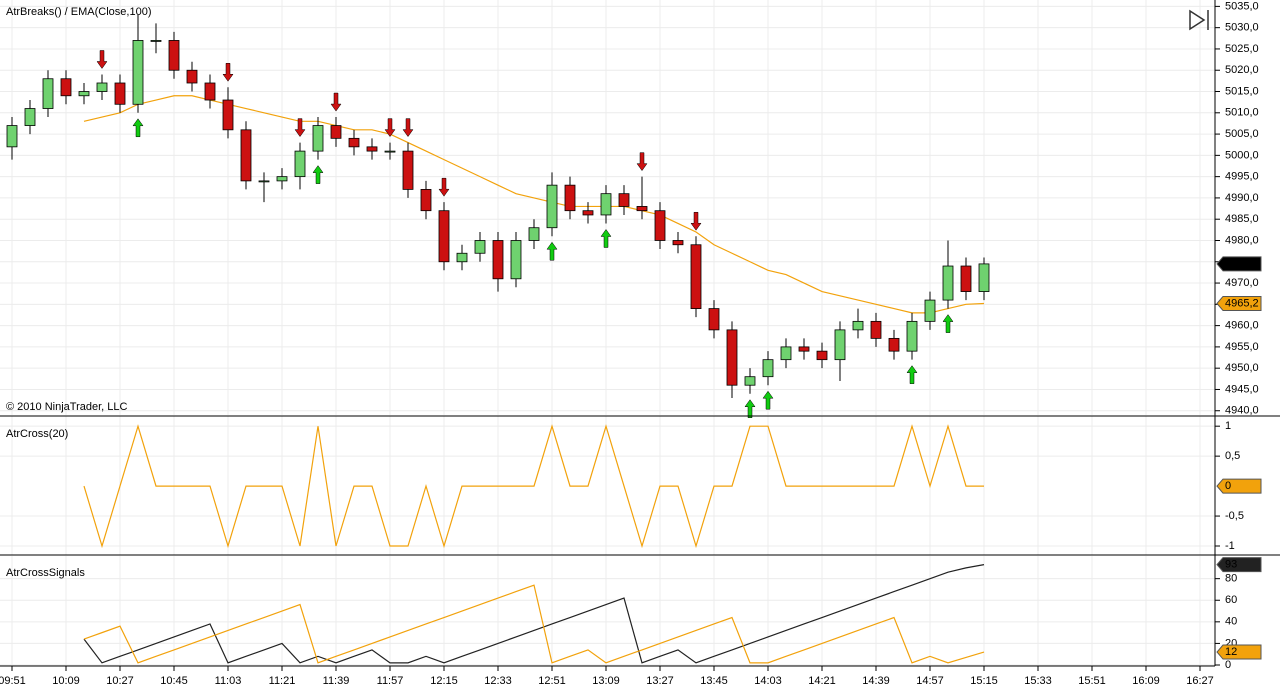  I want to click on x-tick-label: 14:21, so click(822, 681).